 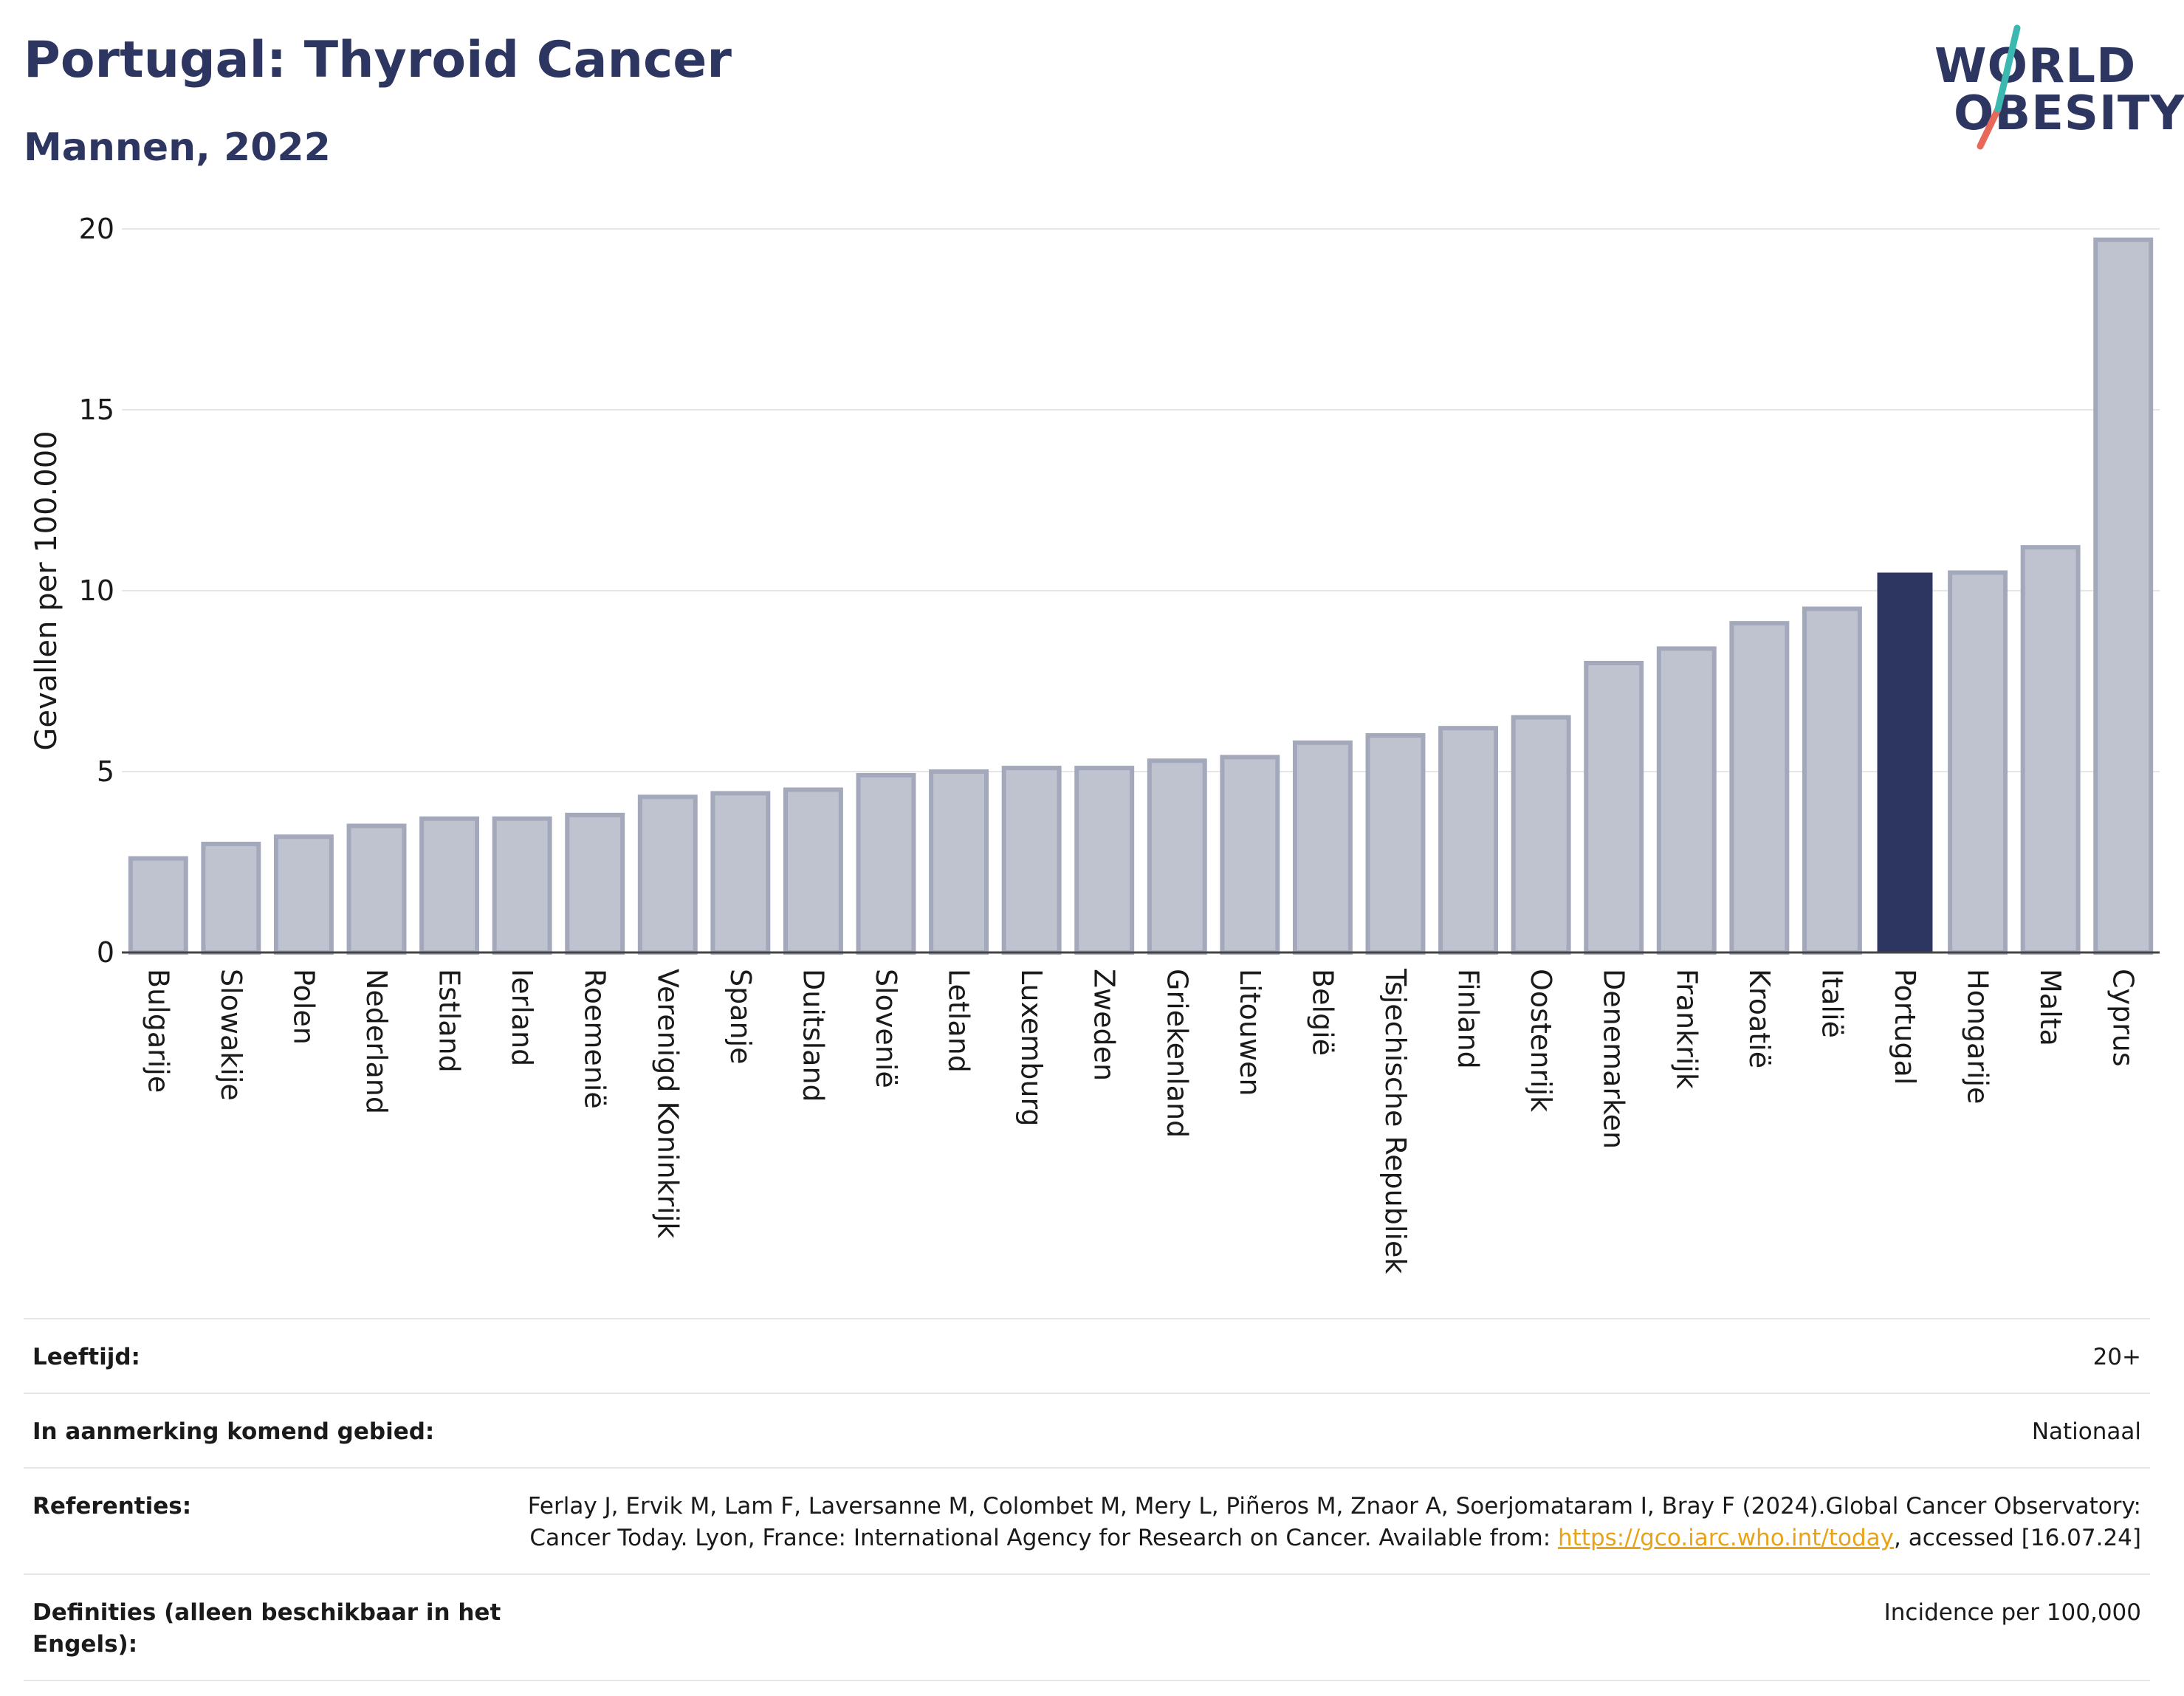 What do you see at coordinates (450, 885) in the screenshot?
I see `bar-estland` at bounding box center [450, 885].